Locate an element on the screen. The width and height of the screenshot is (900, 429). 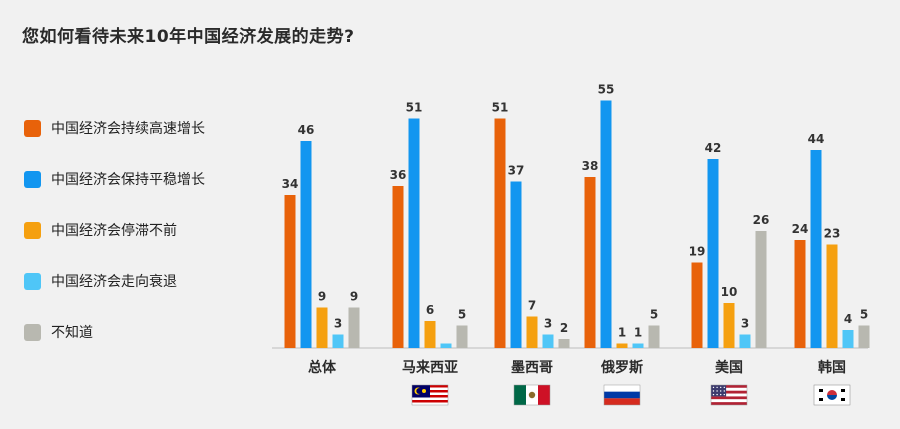
category-label: 美国 is located at coordinates (729, 367).